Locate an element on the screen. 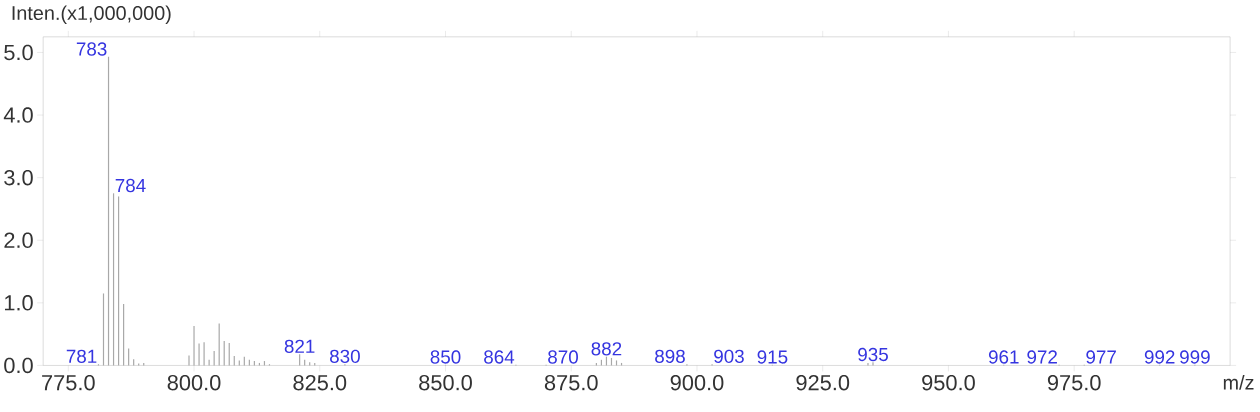 The height and width of the screenshot is (412, 1260). annotation: 870 is located at coordinates (563, 357).